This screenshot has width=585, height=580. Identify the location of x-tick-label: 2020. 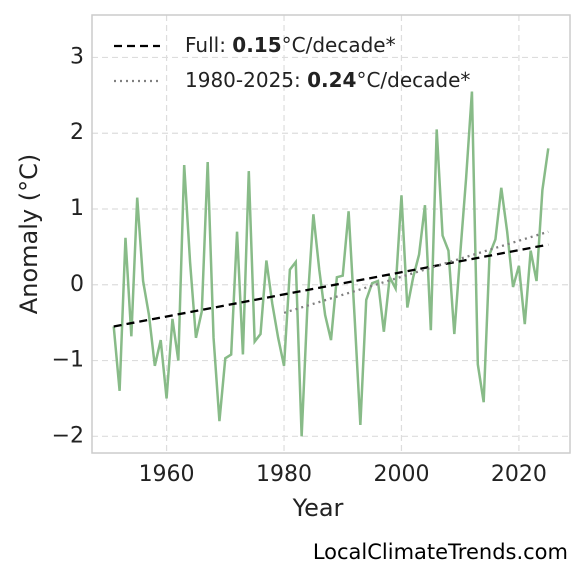
(519, 474).